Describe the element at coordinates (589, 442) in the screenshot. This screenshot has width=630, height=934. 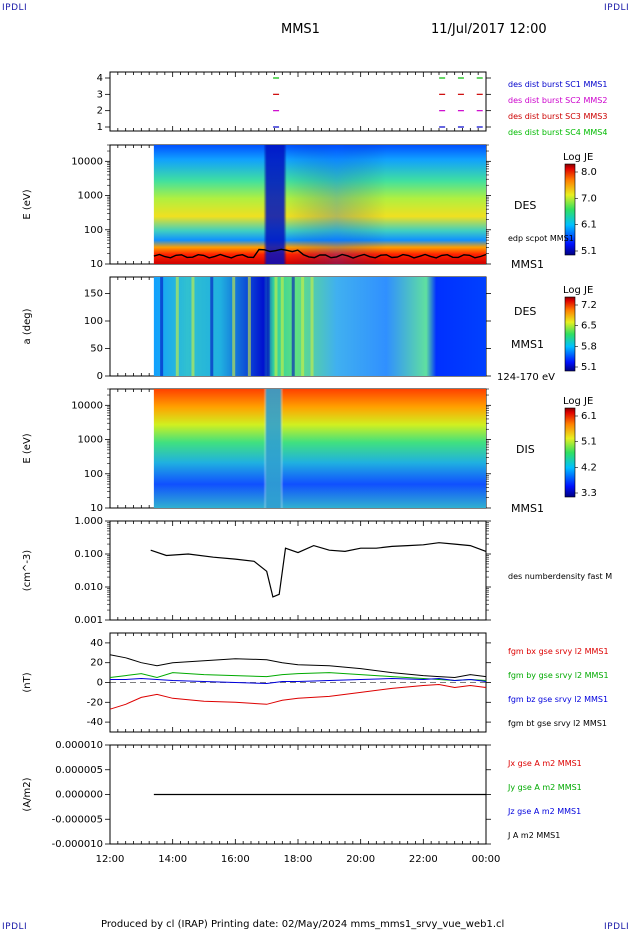
I see `dis-energy-colorbar-tick-label: 5.1` at that location.